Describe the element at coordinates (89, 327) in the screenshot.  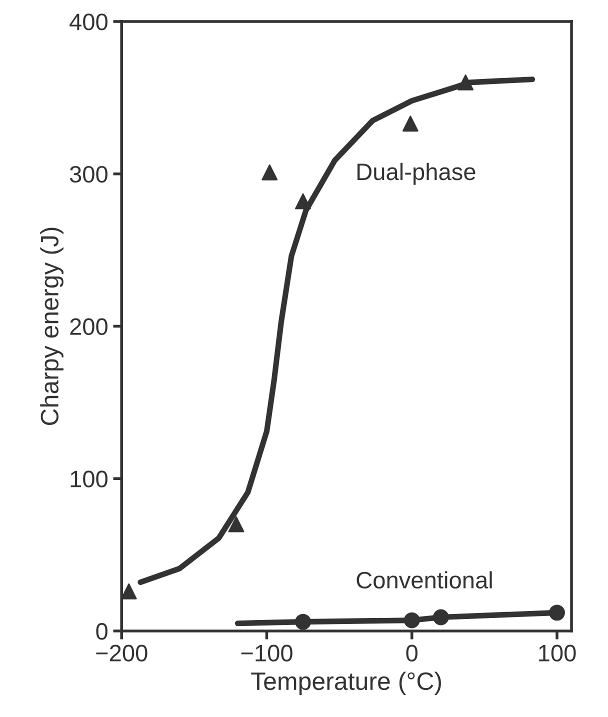
I see `y-tick-label: 200` at that location.